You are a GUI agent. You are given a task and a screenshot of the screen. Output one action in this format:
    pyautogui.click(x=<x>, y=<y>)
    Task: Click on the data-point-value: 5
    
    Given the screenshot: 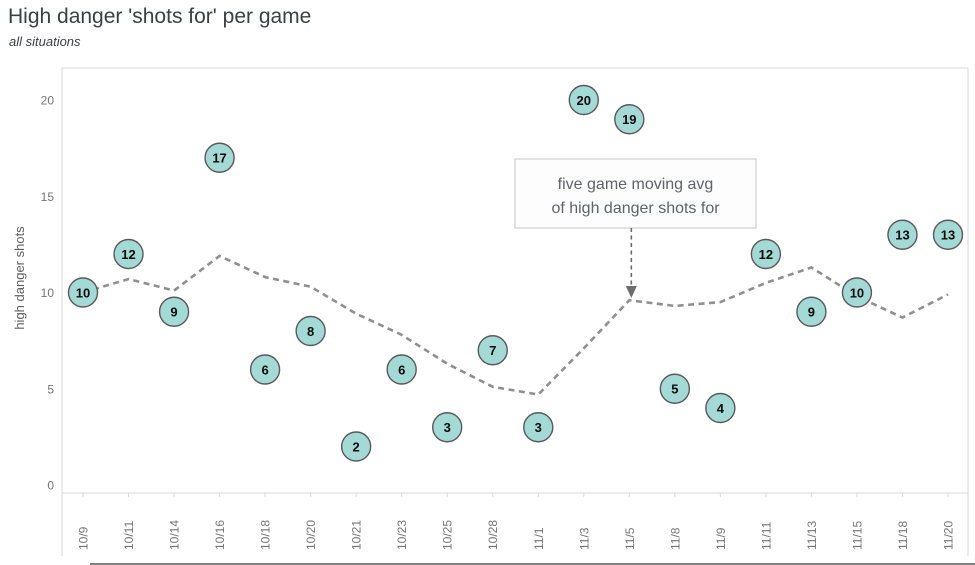 What is the action you would take?
    pyautogui.click(x=674, y=389)
    